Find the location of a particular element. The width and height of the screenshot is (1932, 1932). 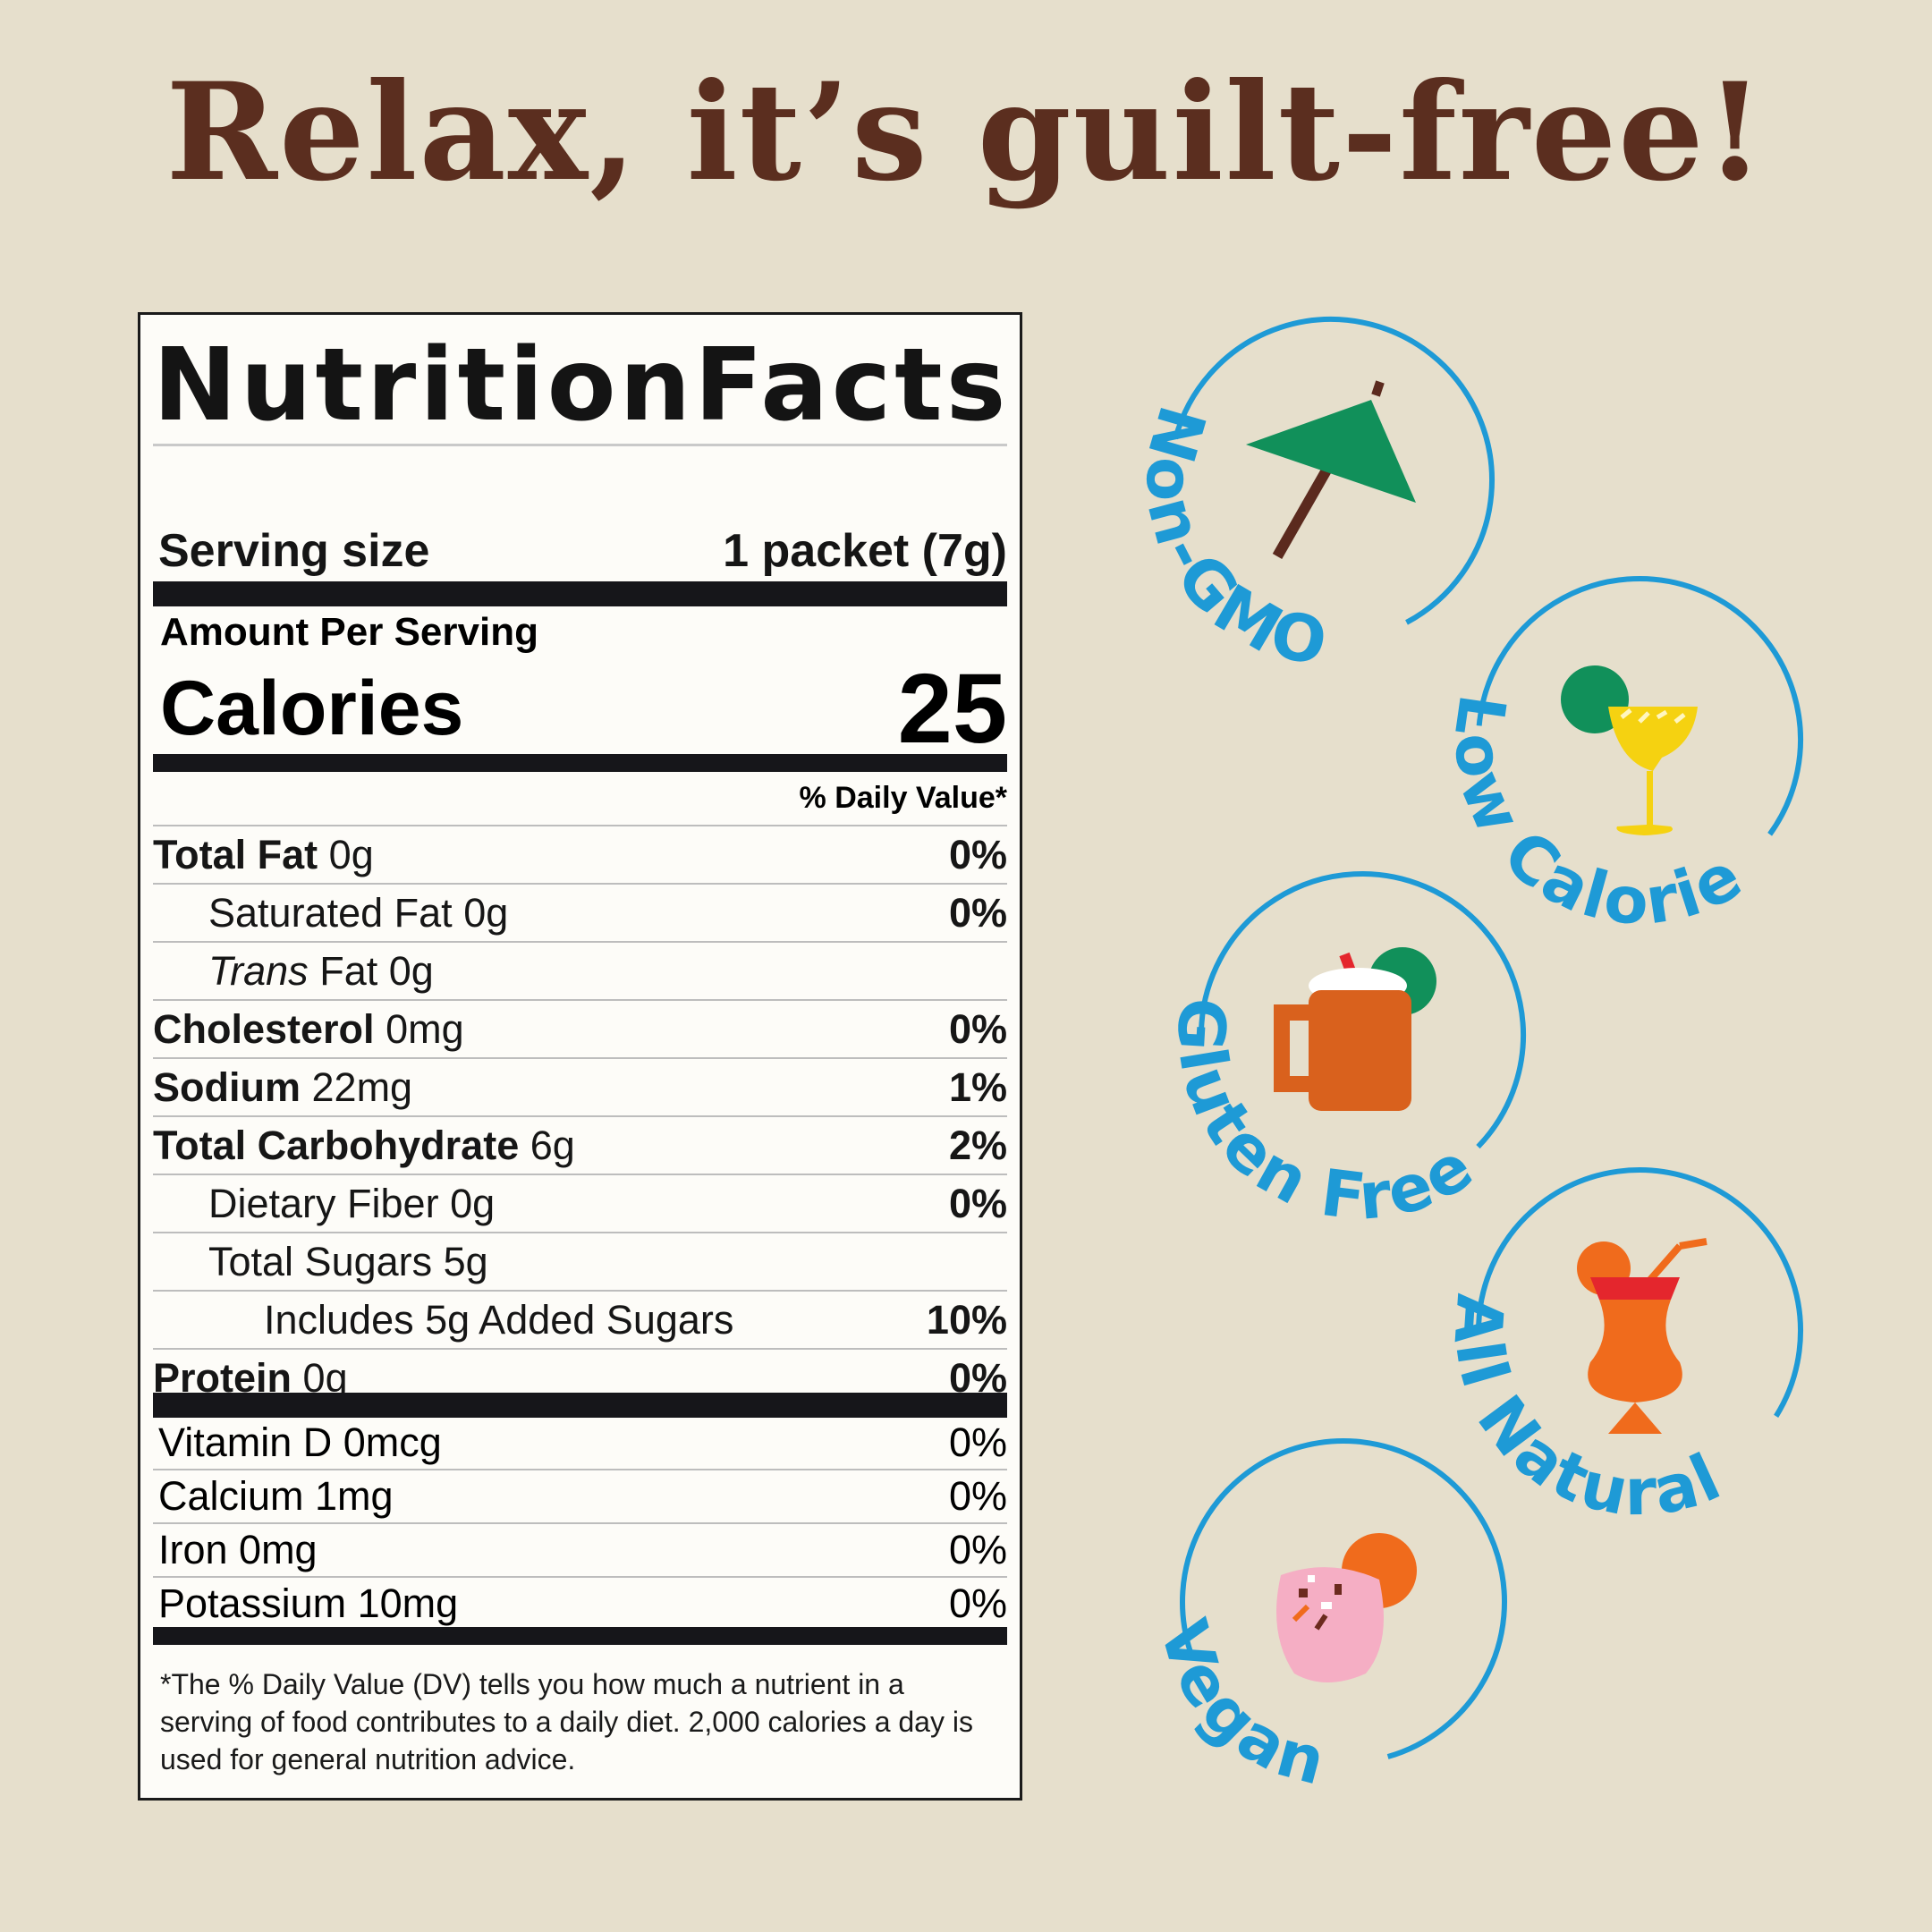

nutrient-row: Total Sugars 5g is located at coordinates (580, 1261).